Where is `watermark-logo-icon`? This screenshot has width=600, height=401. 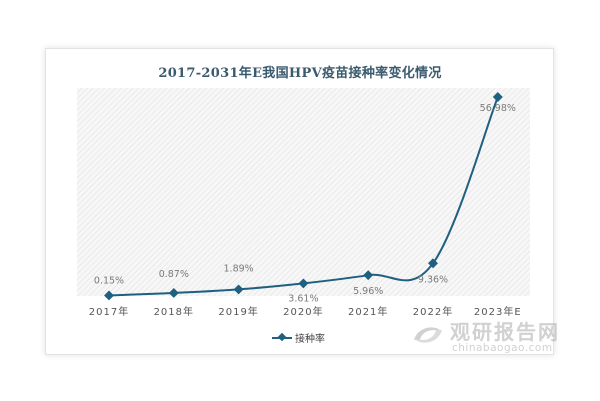 watermark-logo-icon is located at coordinates (428, 335).